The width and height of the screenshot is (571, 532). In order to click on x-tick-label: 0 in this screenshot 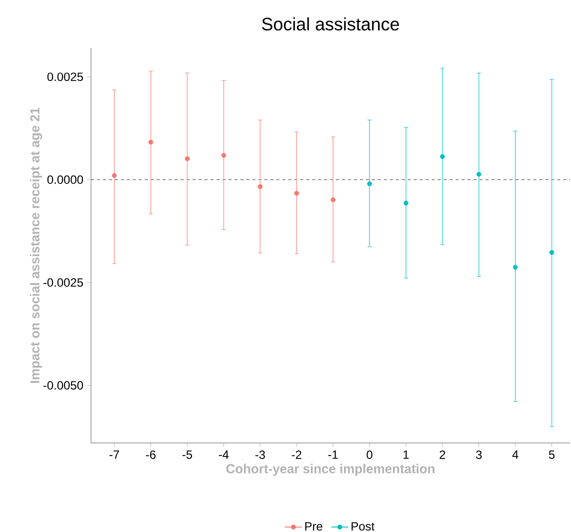, I will do `click(369, 454)`.